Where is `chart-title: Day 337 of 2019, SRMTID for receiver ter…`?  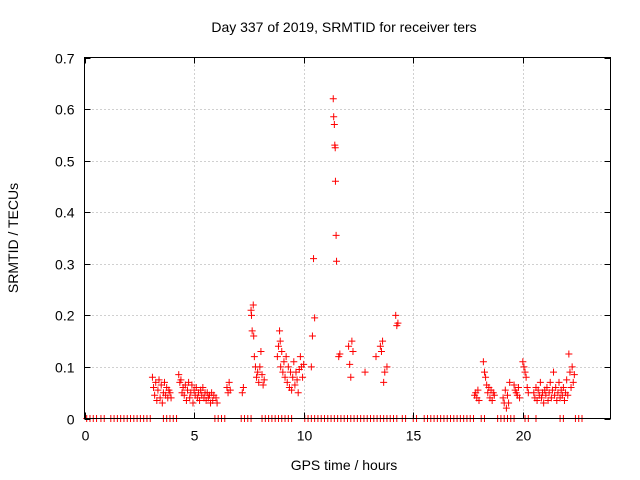 chart-title: Day 337 of 2019, SRMTID for receiver ter… is located at coordinates (343, 27).